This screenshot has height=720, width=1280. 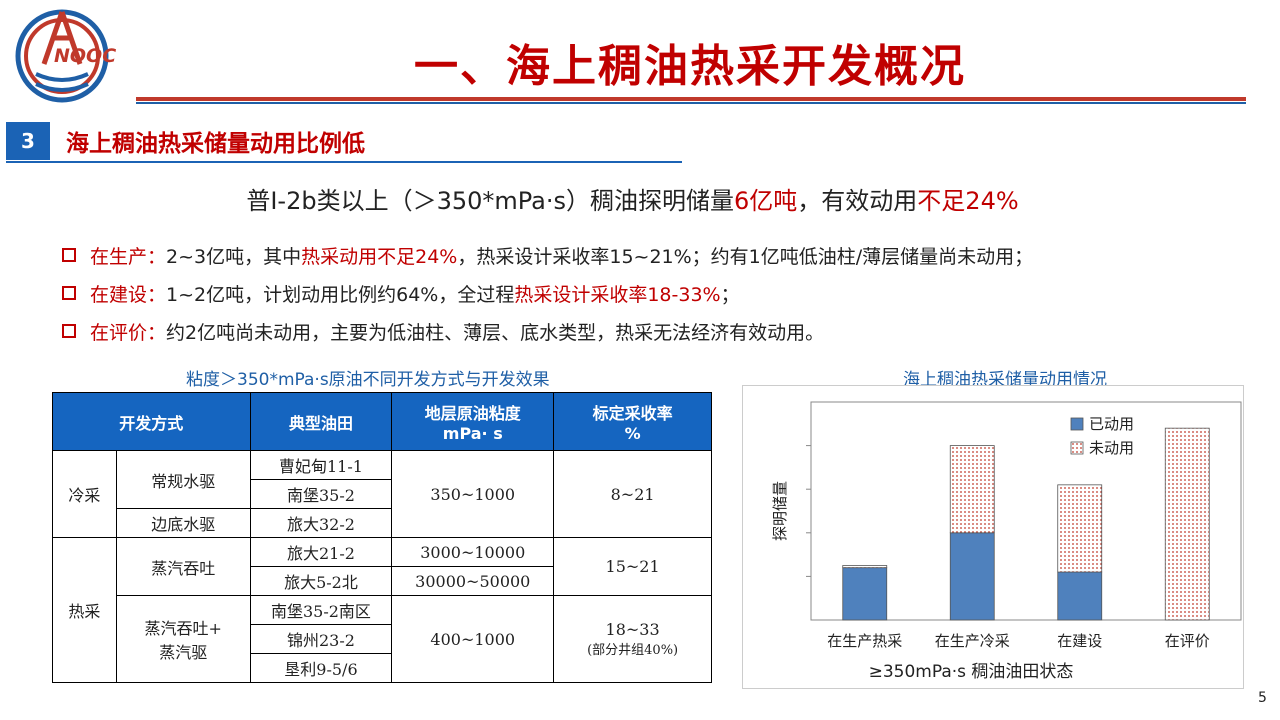 What do you see at coordinates (183, 479) in the screenshot?
I see `method-cell: 常规水驱` at bounding box center [183, 479].